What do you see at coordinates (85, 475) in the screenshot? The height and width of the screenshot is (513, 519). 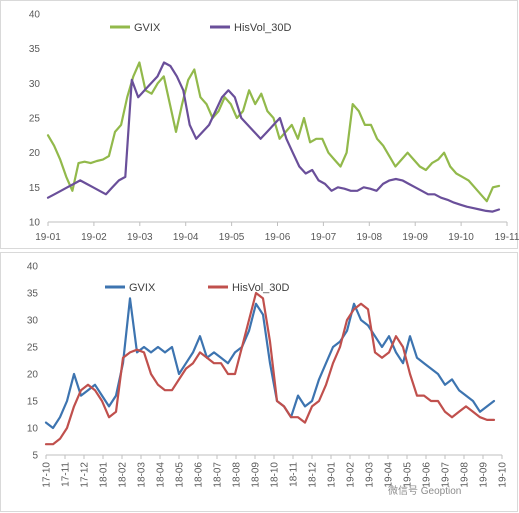 I see `chart-bottom-x-tick-label: 17-12` at bounding box center [85, 475].